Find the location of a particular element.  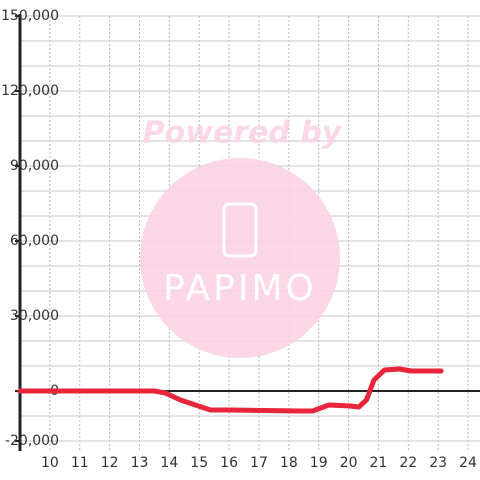

watermark-phone is located at coordinates (240, 230).